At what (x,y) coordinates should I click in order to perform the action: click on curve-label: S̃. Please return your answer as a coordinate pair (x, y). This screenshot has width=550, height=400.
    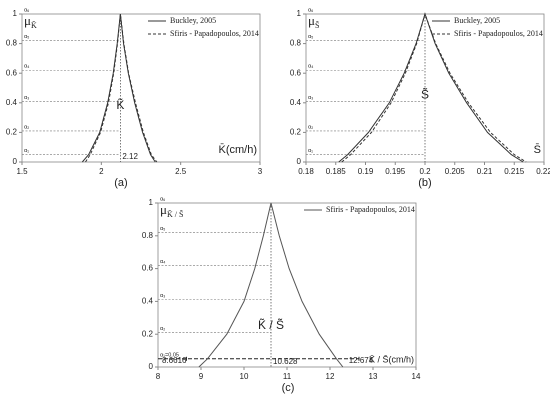
    Looking at the image, I should click on (425, 94).